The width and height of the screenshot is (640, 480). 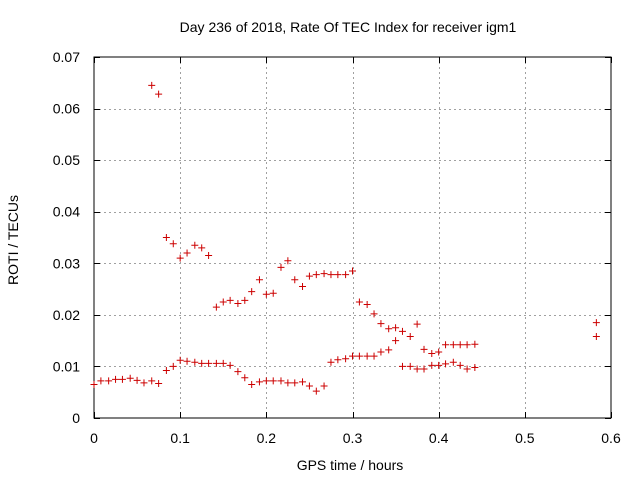 What do you see at coordinates (66, 109) in the screenshot?
I see `y-tick-label: 0.06` at bounding box center [66, 109].